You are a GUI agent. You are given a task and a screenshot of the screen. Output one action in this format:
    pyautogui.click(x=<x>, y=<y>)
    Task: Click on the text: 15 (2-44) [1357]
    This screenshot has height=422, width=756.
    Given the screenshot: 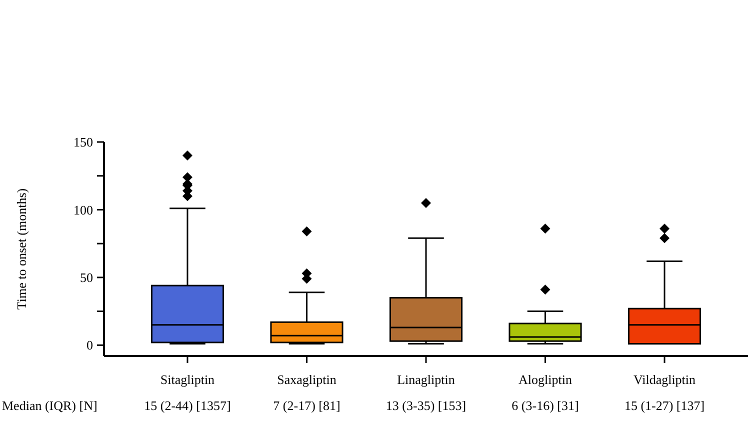 What is the action you would take?
    pyautogui.click(x=187, y=405)
    